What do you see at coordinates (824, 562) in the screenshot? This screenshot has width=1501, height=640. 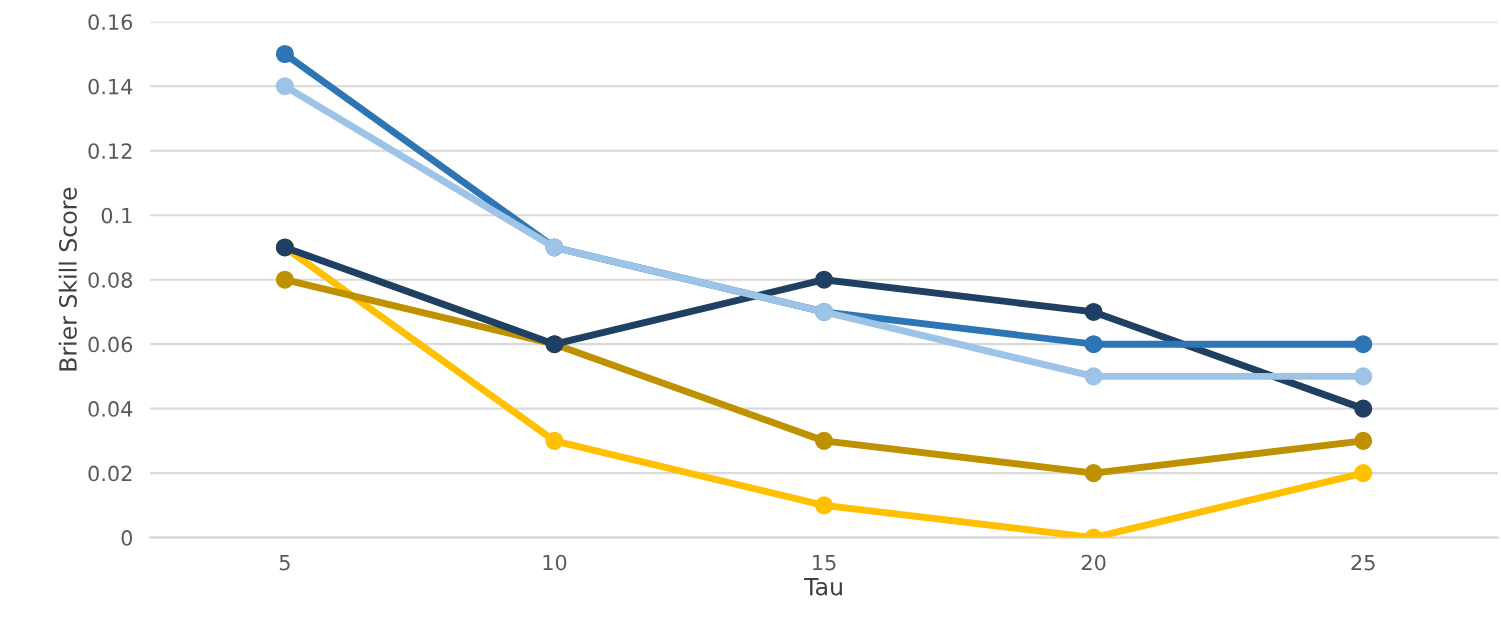 I see `x-tick-label: 15` at bounding box center [824, 562].